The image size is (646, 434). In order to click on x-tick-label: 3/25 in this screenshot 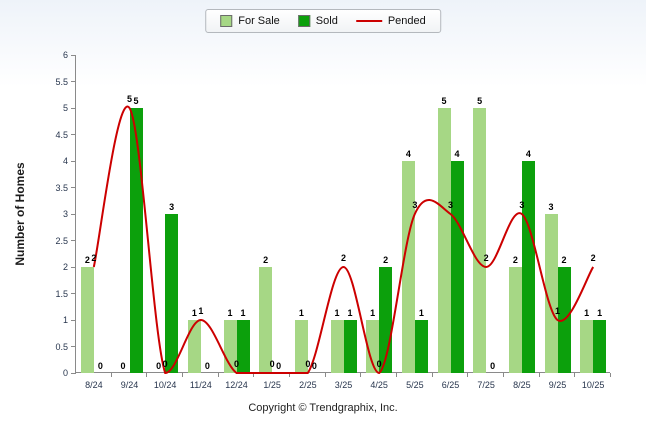, I will do `click(343, 385)`.